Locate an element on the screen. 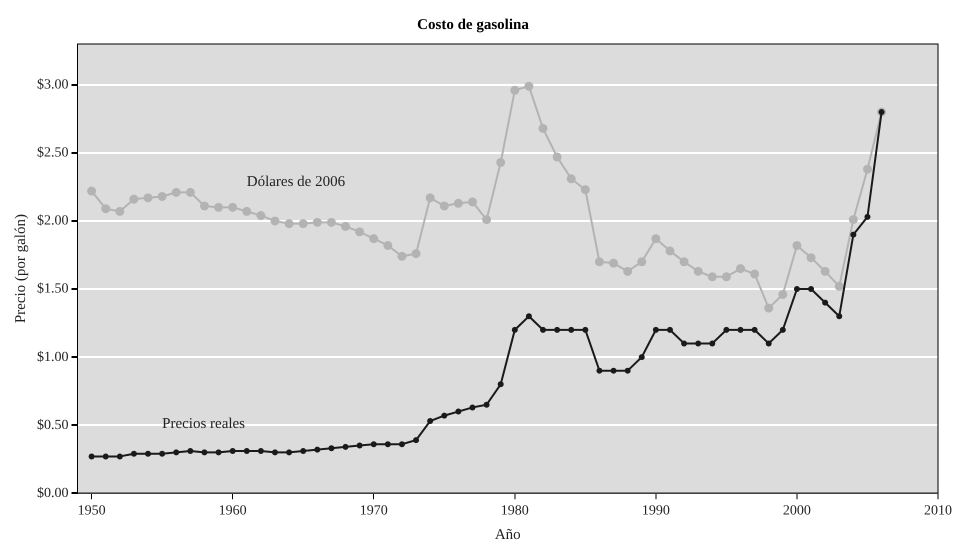 The height and width of the screenshot is (560, 967). y-tick-label: $2.00 is located at coordinates (52, 221).